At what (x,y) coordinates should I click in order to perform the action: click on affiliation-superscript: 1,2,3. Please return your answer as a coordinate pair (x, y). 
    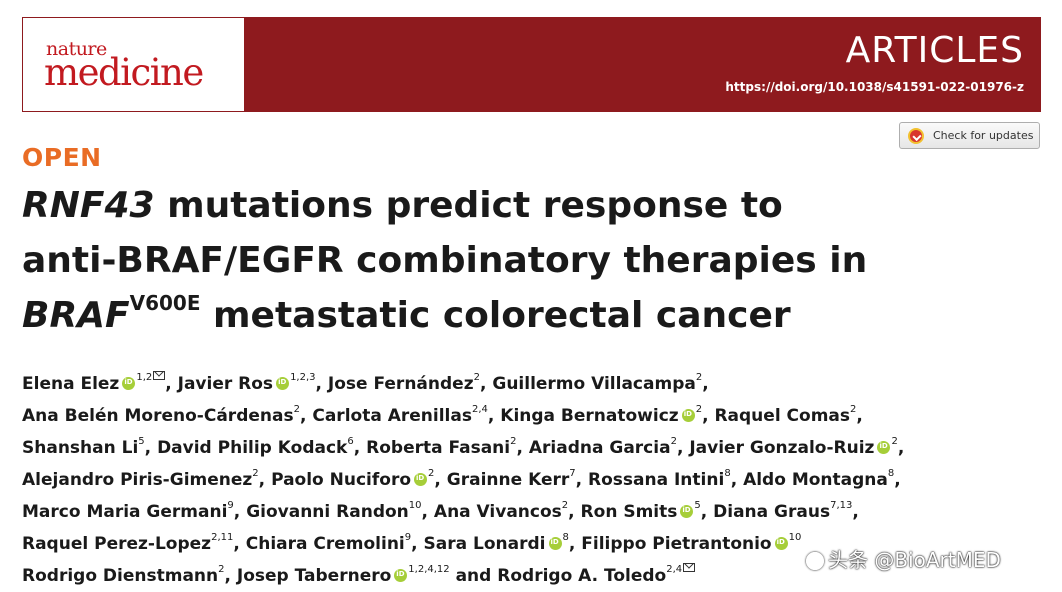
    Looking at the image, I should click on (303, 378).